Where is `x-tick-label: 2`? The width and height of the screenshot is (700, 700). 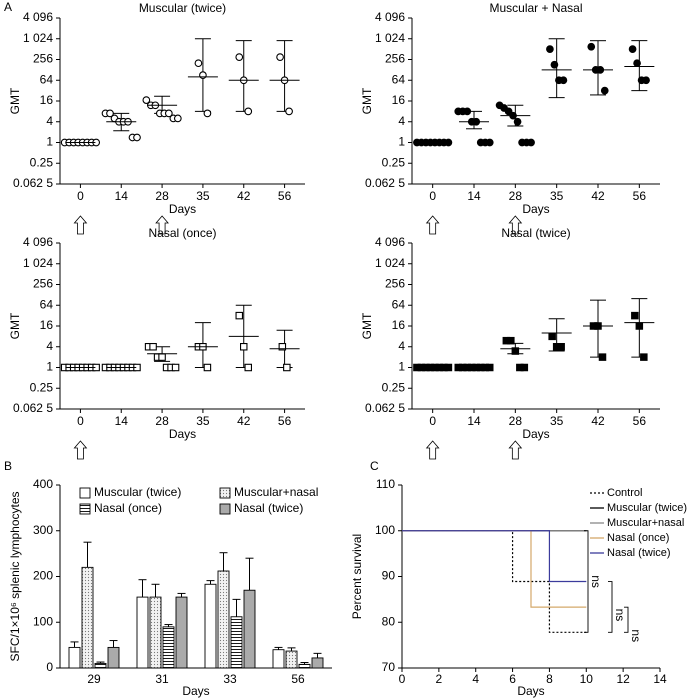
x-tick-label: 2 is located at coordinates (439, 679).